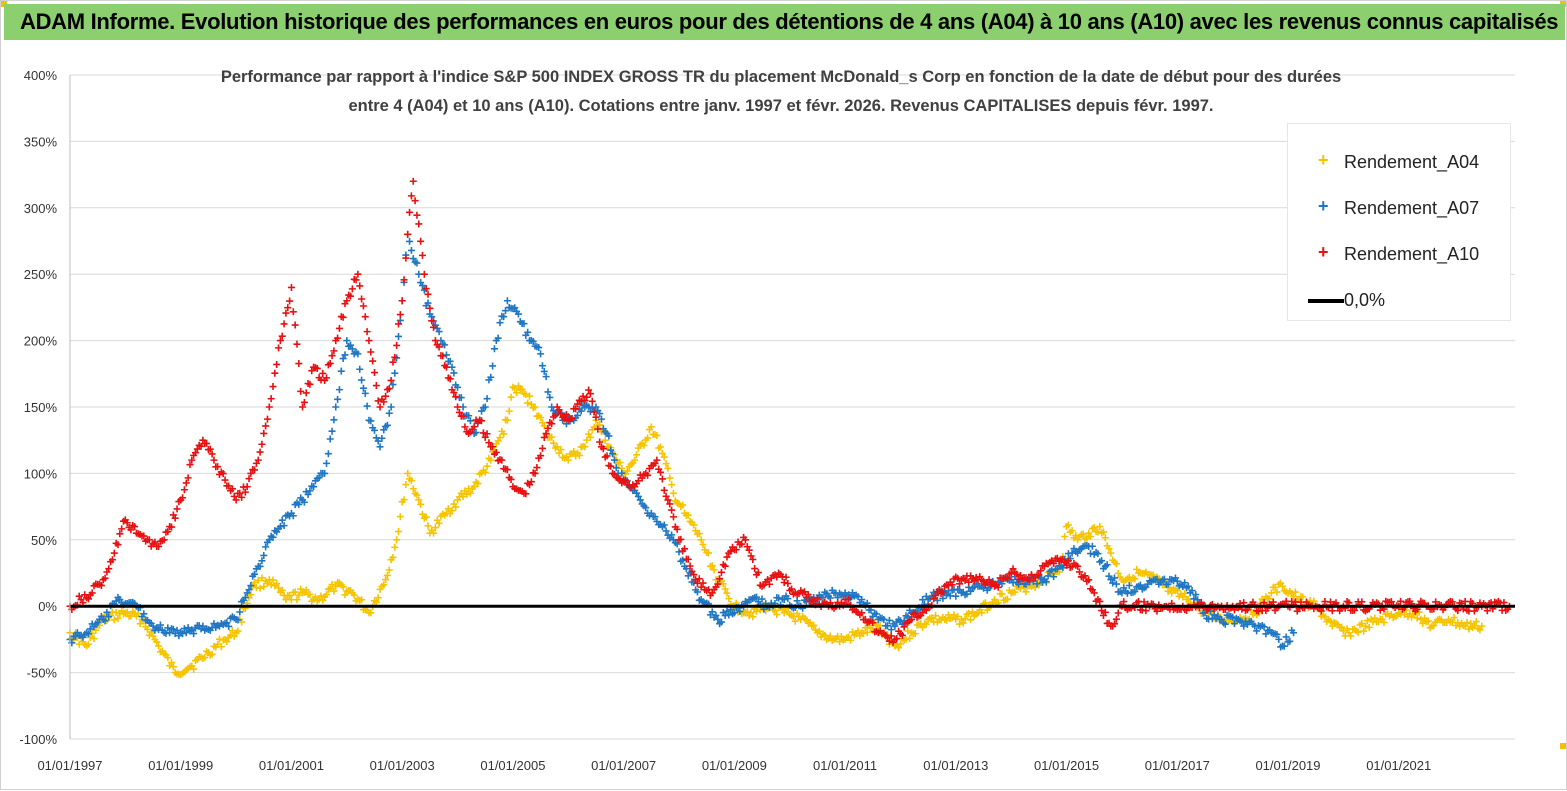 The height and width of the screenshot is (791, 1567). Describe the element at coordinates (734, 765) in the screenshot. I see `x-tick-label: 01/01/2009` at that location.